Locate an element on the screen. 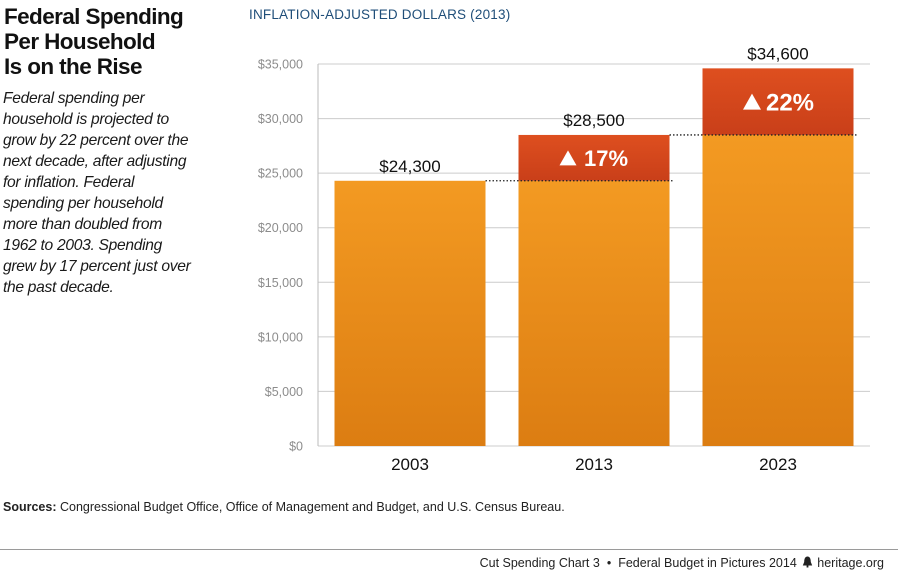 This screenshot has width=898, height=574. x-tick-label: 2013 is located at coordinates (594, 464).